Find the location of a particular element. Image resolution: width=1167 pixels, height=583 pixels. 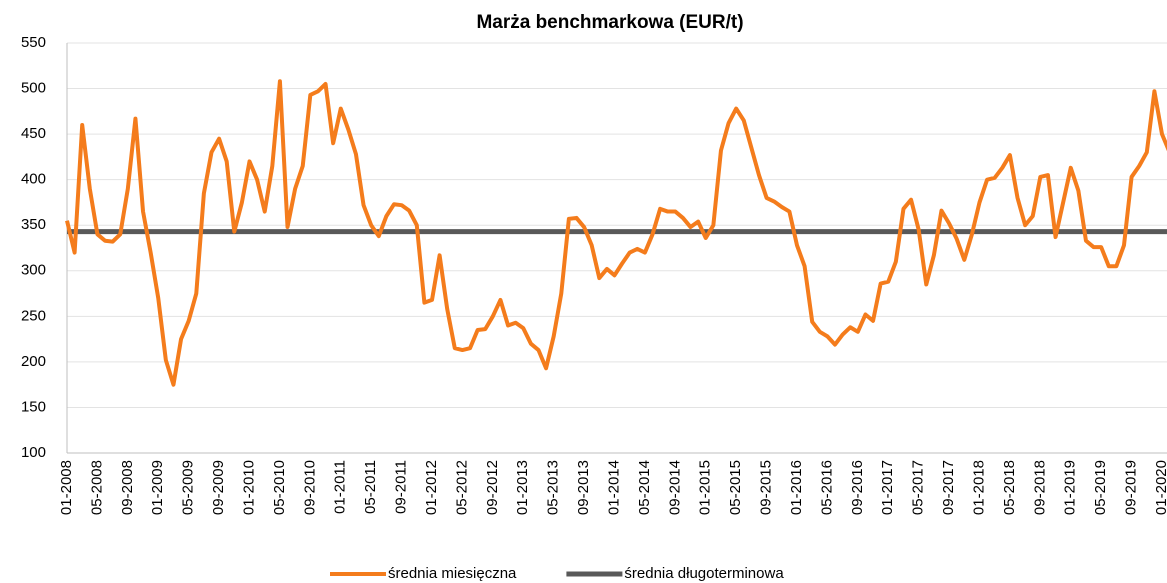

x-tick-label: 01-2012 is located at coordinates (431, 487).